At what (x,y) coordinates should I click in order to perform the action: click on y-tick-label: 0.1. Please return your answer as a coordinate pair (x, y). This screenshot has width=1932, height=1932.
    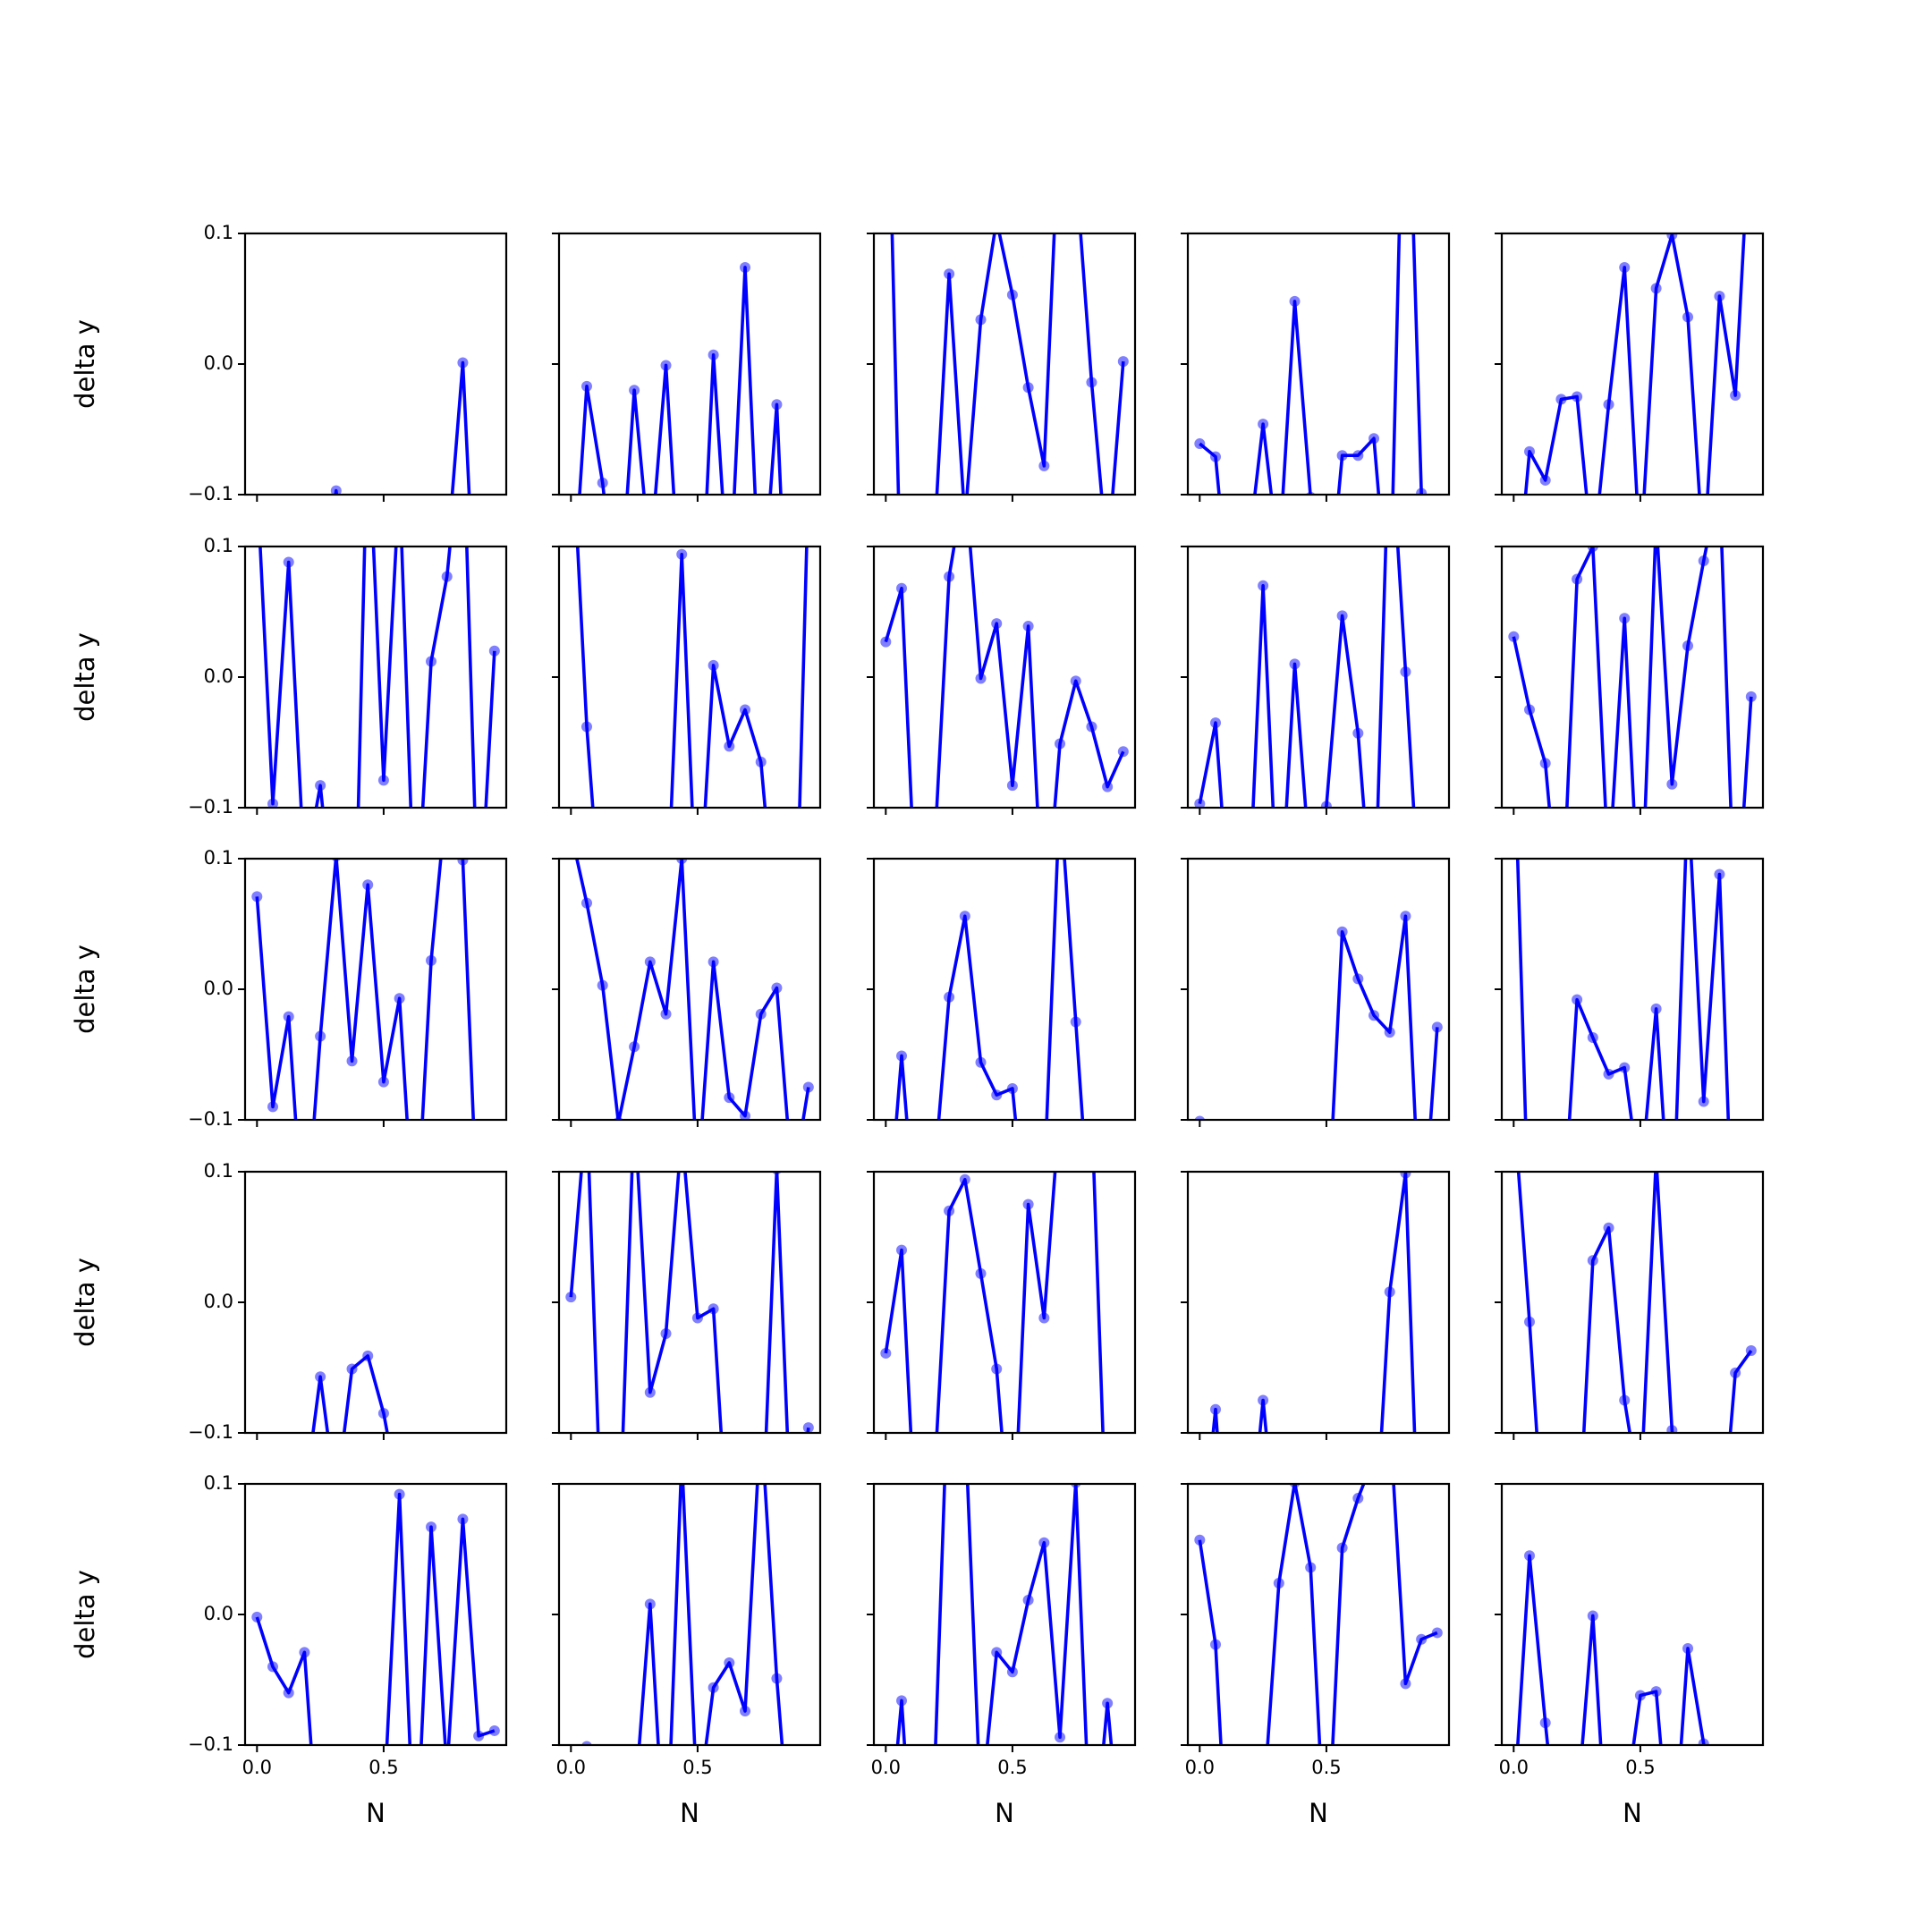
    Looking at the image, I should click on (218, 1483).